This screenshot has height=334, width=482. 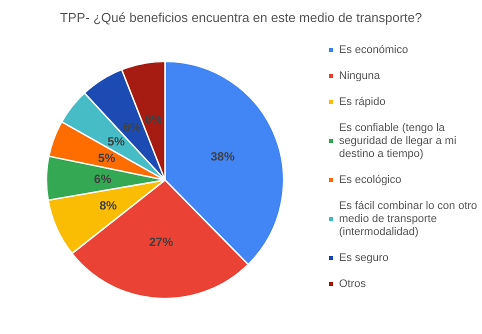 I want to click on data-label: 8%, so click(x=108, y=205).